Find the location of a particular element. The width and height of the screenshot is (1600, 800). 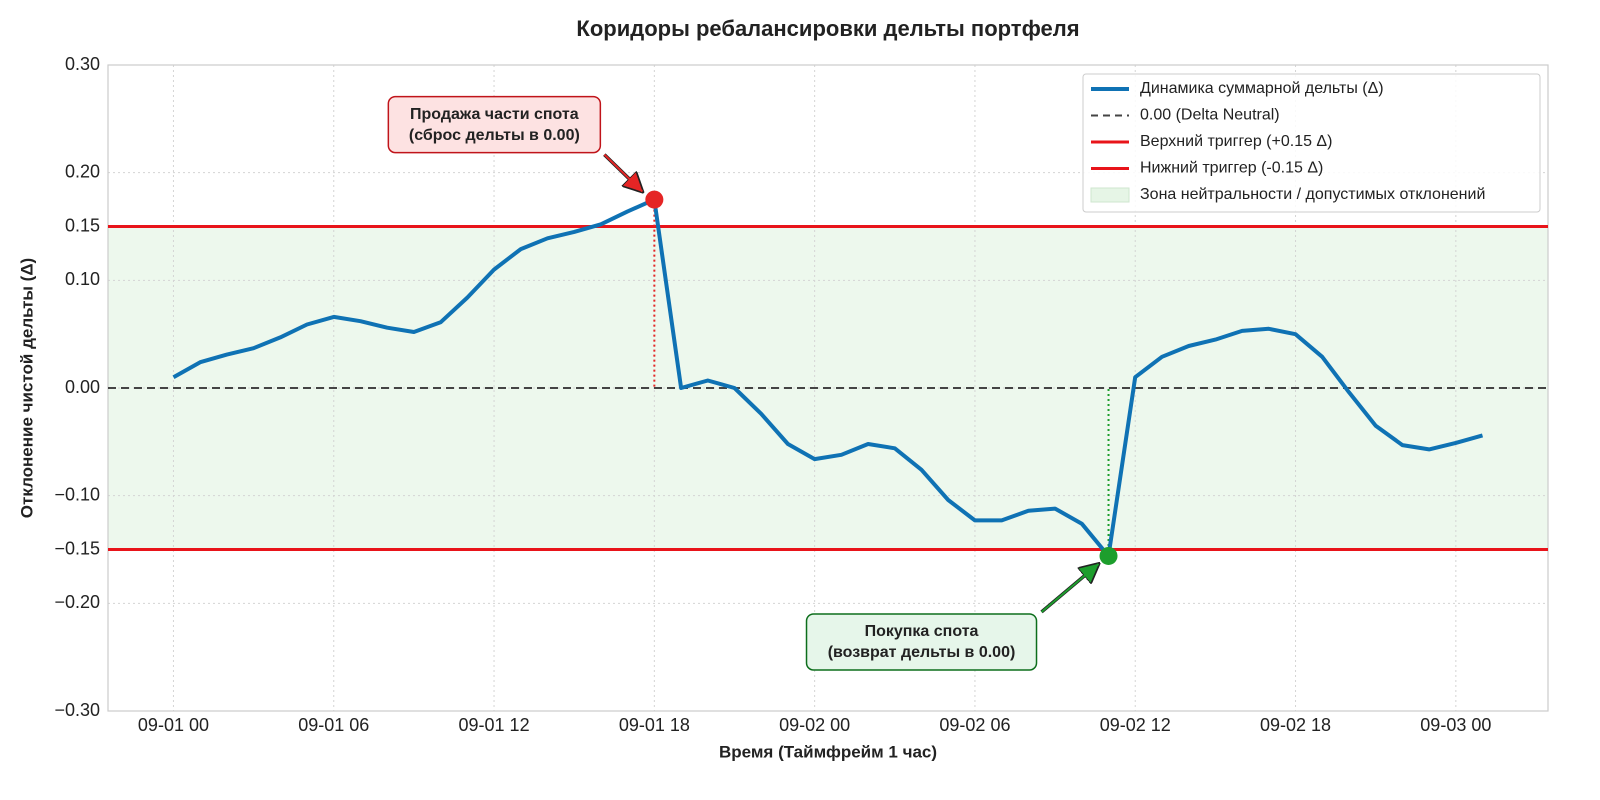

x-tick-label: 09-01 18 is located at coordinates (654, 725).